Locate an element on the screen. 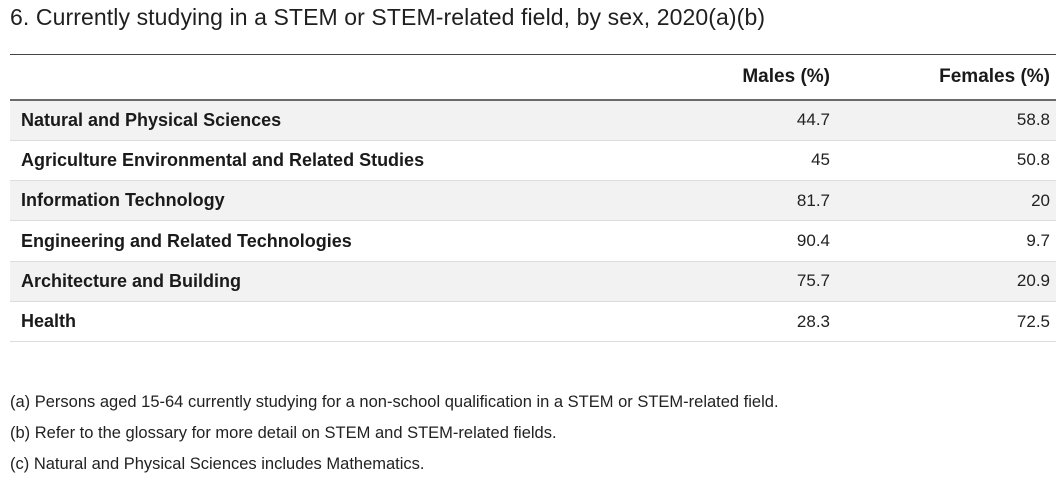  females-value: 9.7 is located at coordinates (946, 241).